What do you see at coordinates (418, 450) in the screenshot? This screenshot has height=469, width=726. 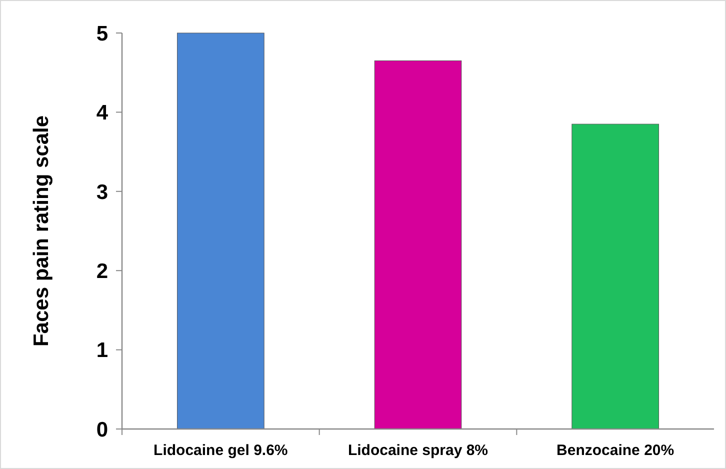 I see `x-tick-label: Lidocaine spray 8%` at bounding box center [418, 450].